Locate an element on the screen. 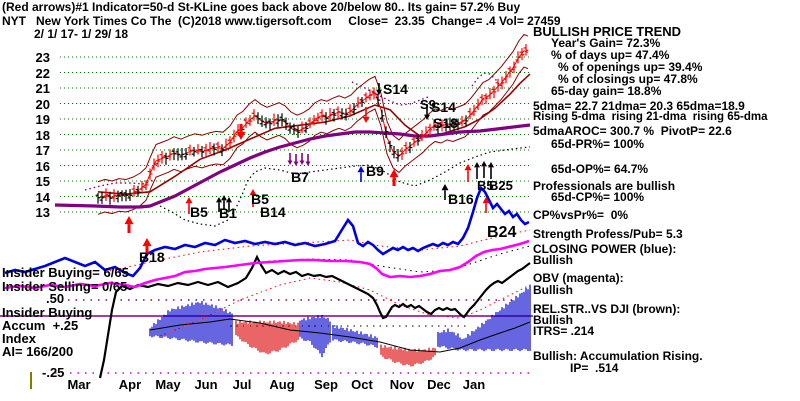 The width and height of the screenshot is (800, 401). right-panel-line-4: % of closings up= 47.8% is located at coordinates (628, 79).